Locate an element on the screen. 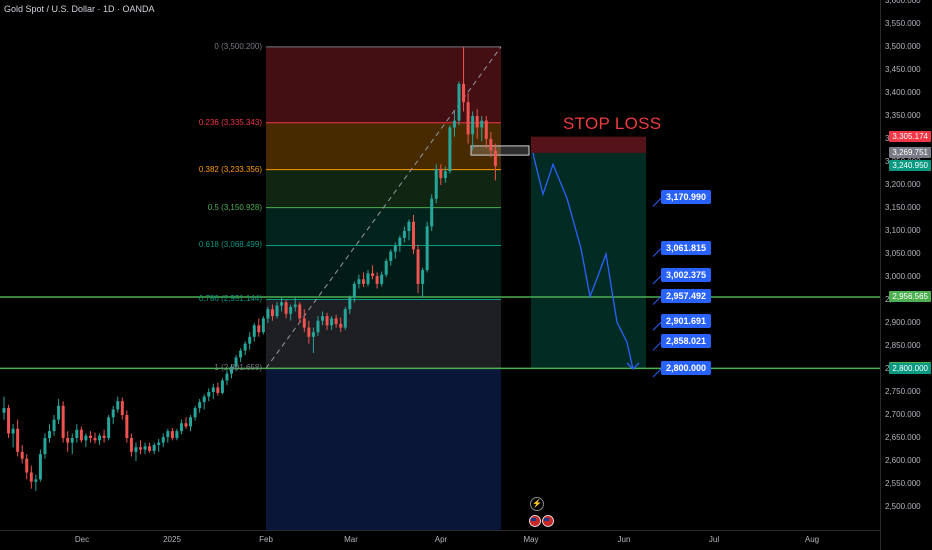 The height and width of the screenshot is (550, 932). fib-trend-line is located at coordinates (383, 207).